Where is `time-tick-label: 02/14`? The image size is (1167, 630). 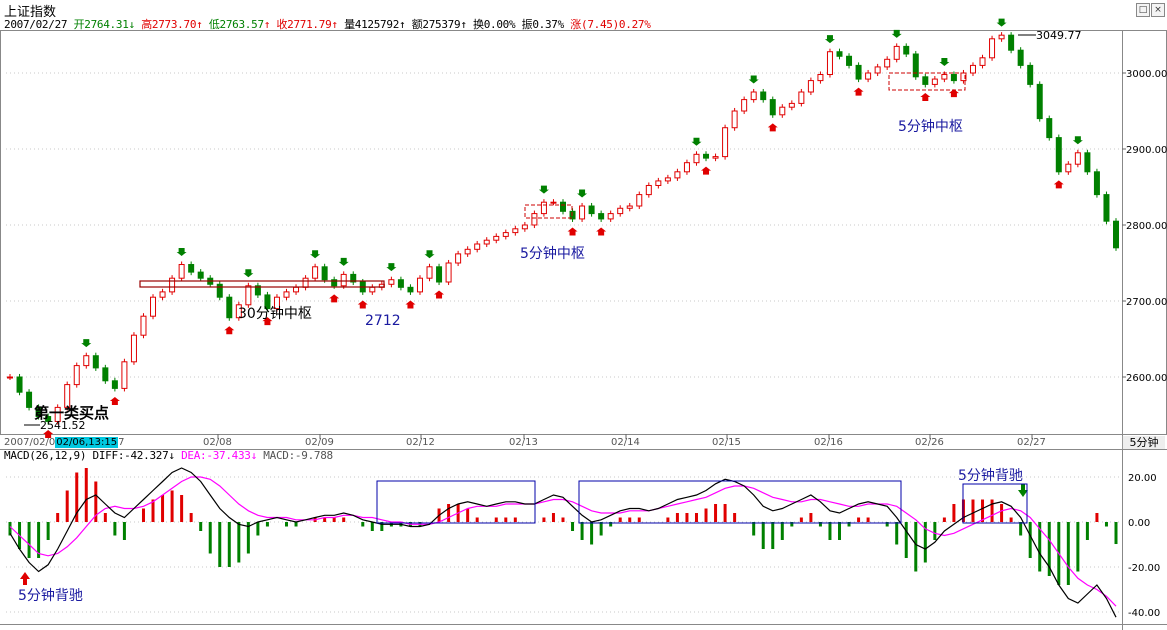
time-tick-label: 02/14 is located at coordinates (625, 442).